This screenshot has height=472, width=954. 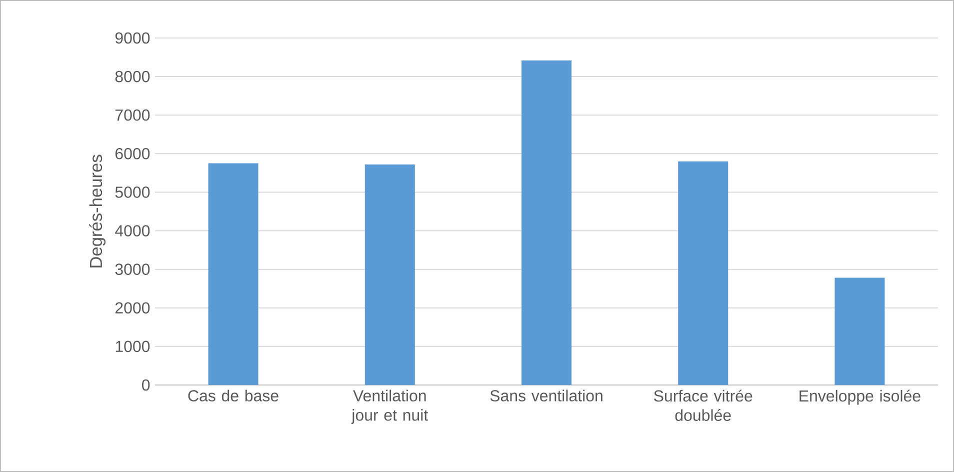 What do you see at coordinates (132, 230) in the screenshot?
I see `y-tick-label: 4000` at bounding box center [132, 230].